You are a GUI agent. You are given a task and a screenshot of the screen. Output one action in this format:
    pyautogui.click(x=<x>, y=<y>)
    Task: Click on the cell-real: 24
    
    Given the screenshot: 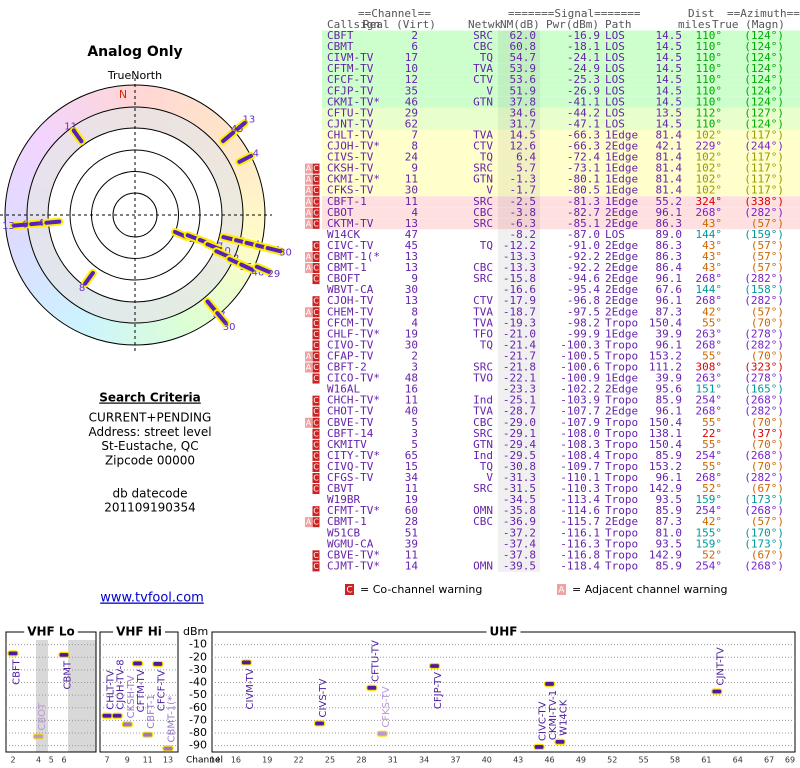 What is the action you would take?
    pyautogui.click(x=412, y=157)
    